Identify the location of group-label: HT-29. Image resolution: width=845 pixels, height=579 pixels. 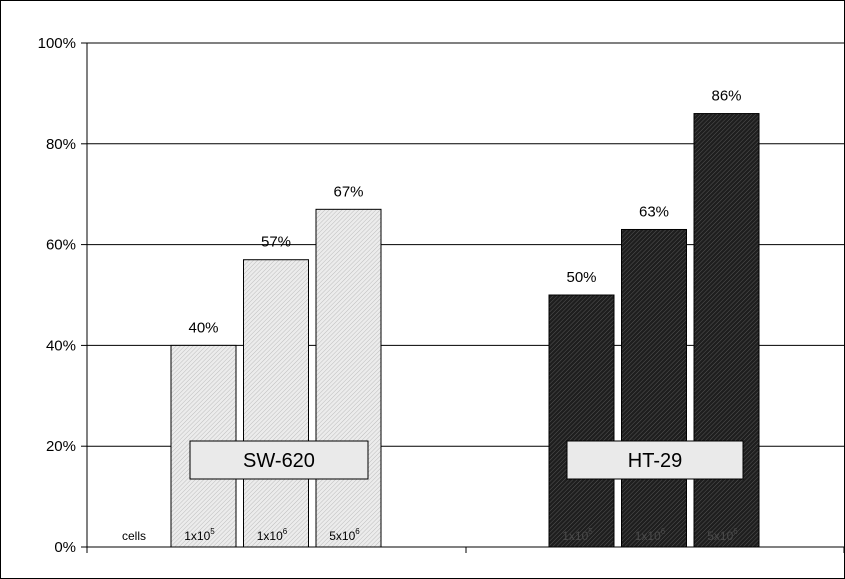
(655, 461).